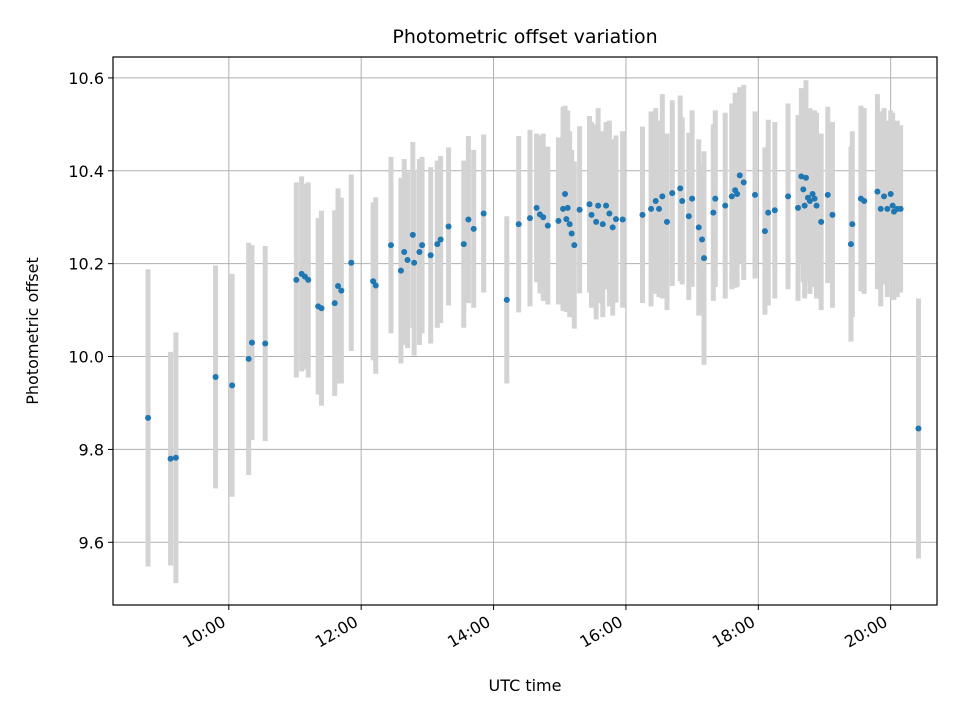 This screenshot has width=960, height=720. What do you see at coordinates (86, 171) in the screenshot?
I see `y-tick-label: 10.4` at bounding box center [86, 171].